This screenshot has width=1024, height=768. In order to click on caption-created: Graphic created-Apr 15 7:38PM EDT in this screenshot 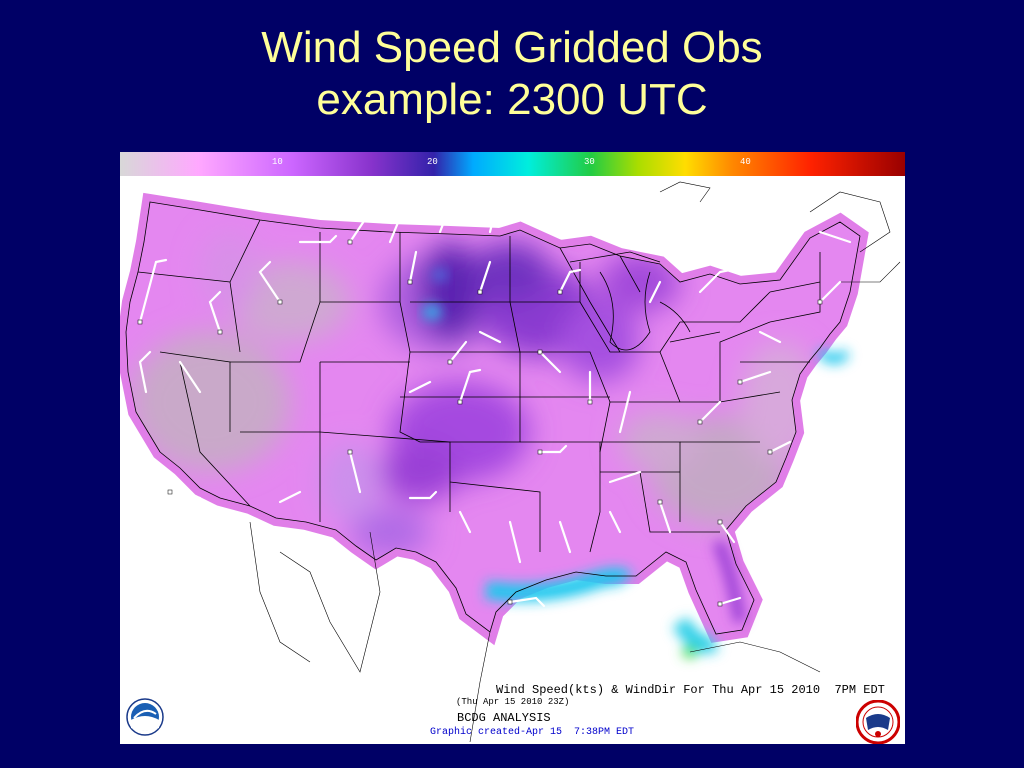, I will do `click(532, 732)`.